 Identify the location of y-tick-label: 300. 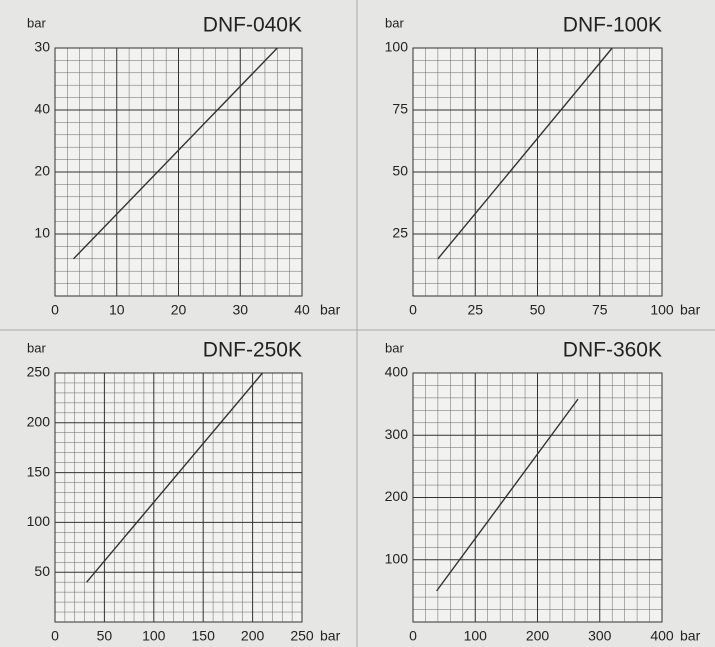
(397, 434).